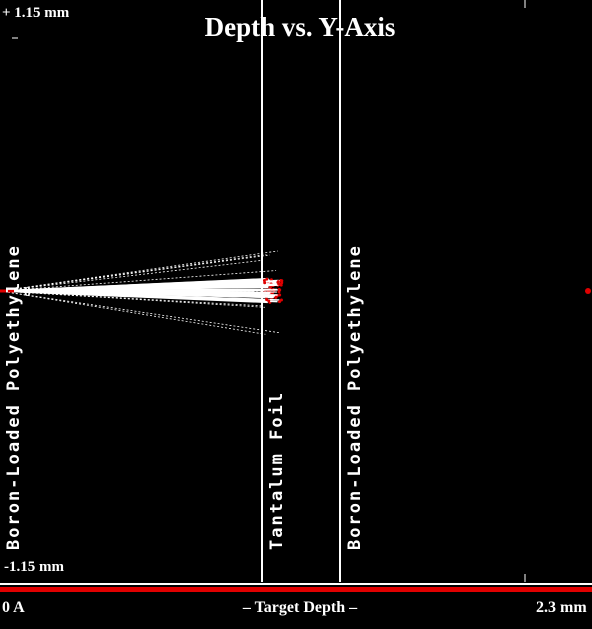  What do you see at coordinates (13, 607) in the screenshot?
I see `x-left-label: 0 A` at bounding box center [13, 607].